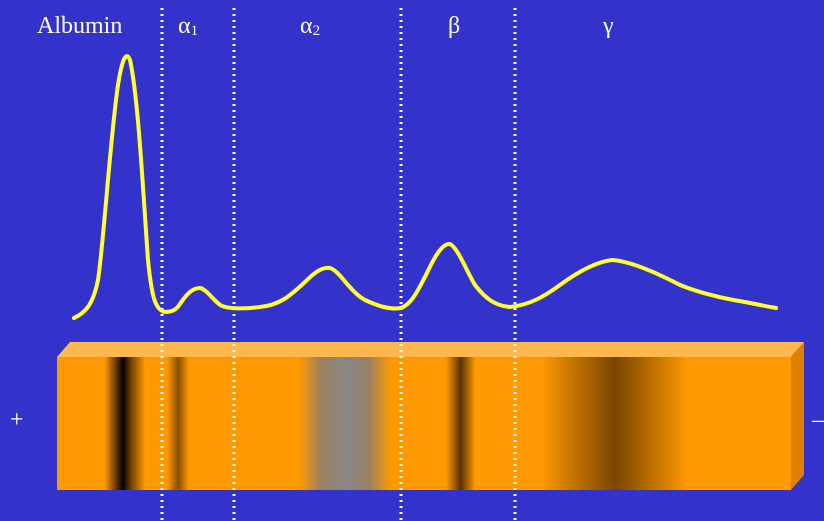 This screenshot has width=824, height=521. What do you see at coordinates (608, 26) in the screenshot?
I see `fraction-label-gamma: γ` at bounding box center [608, 26].